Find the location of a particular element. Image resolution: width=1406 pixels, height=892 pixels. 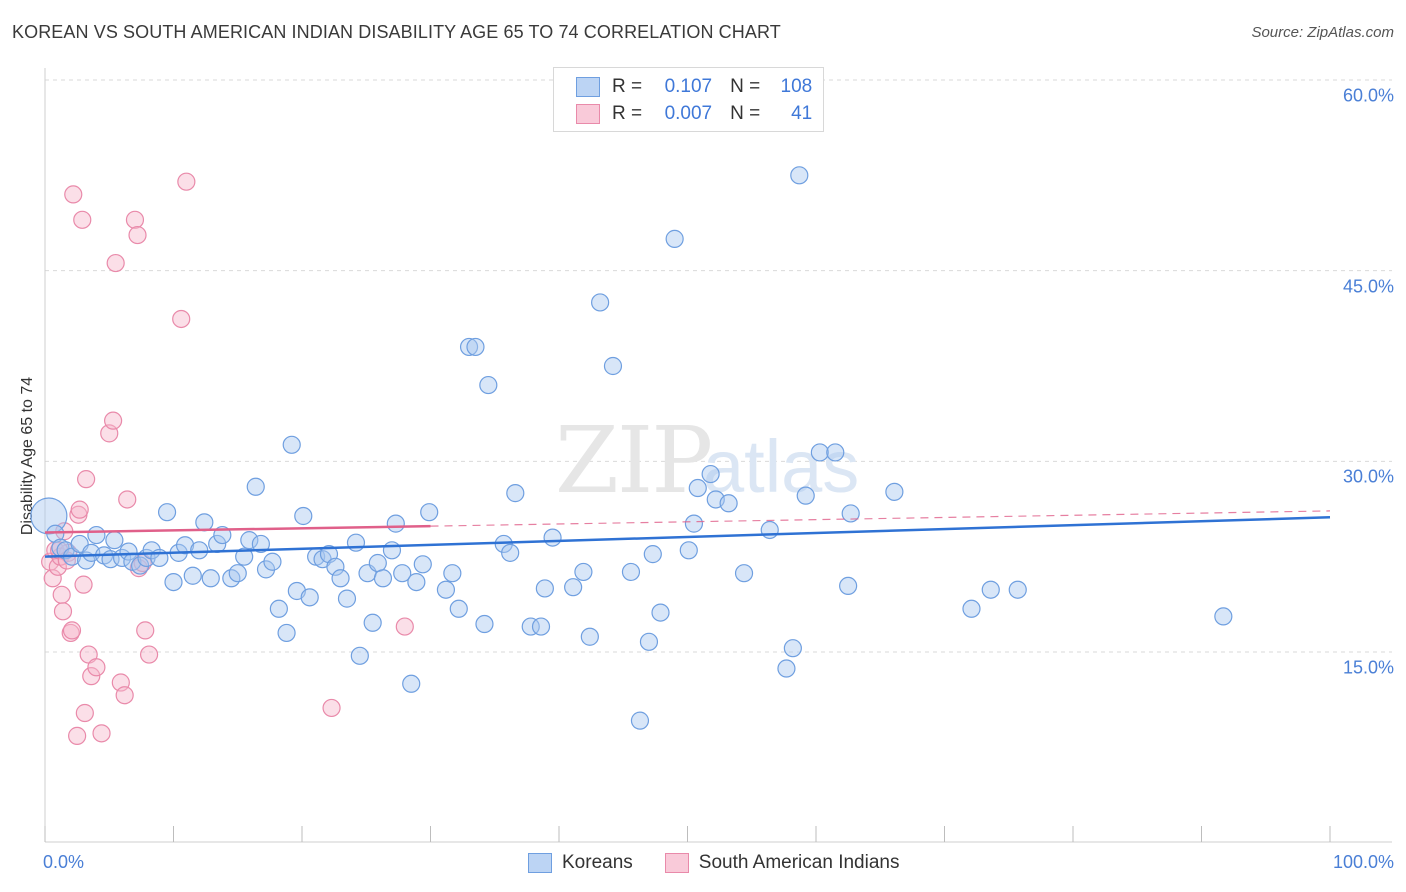

x-tick-label-min: 0.0% is located at coordinates (64, 862).